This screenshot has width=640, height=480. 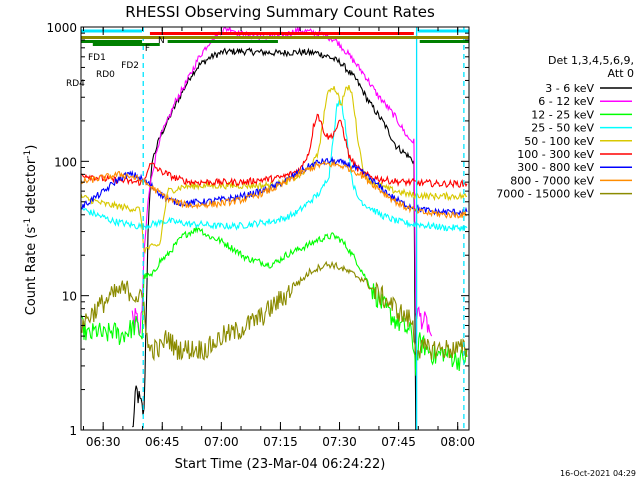 I want to click on flag-label-1: F, so click(x=147, y=49).